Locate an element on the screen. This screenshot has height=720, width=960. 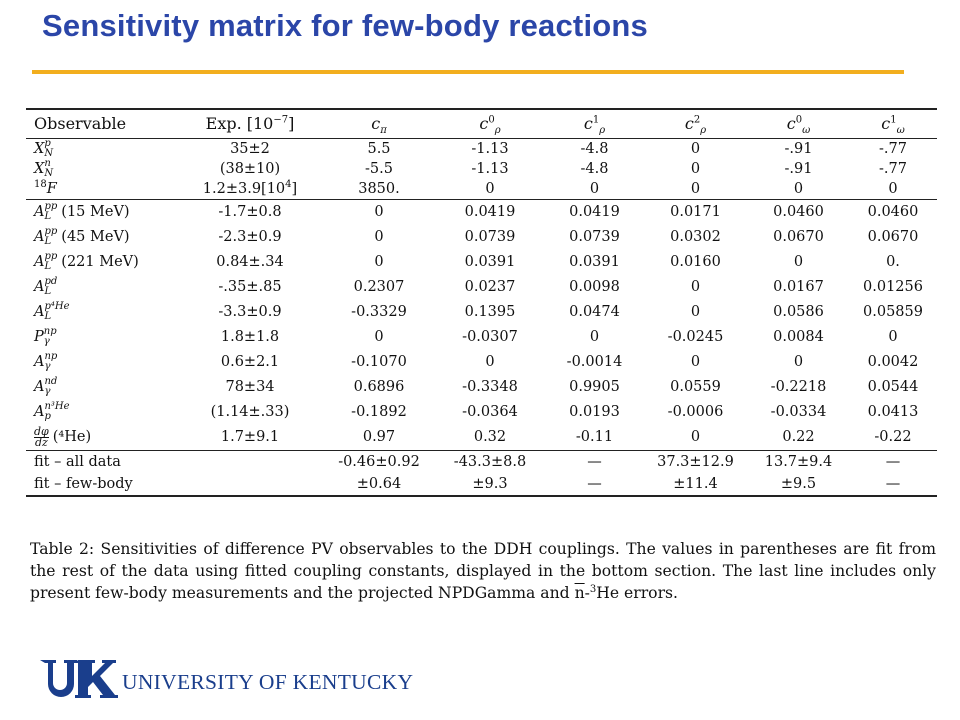
coefficient-cell: -4.8 is located at coordinates (594, 149).